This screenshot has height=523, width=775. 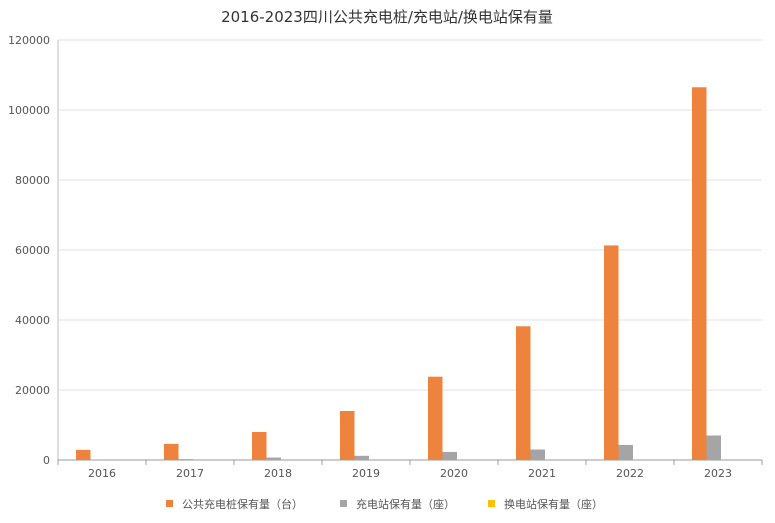 What do you see at coordinates (32, 180) in the screenshot?
I see `y-tick-label: 80000` at bounding box center [32, 180].